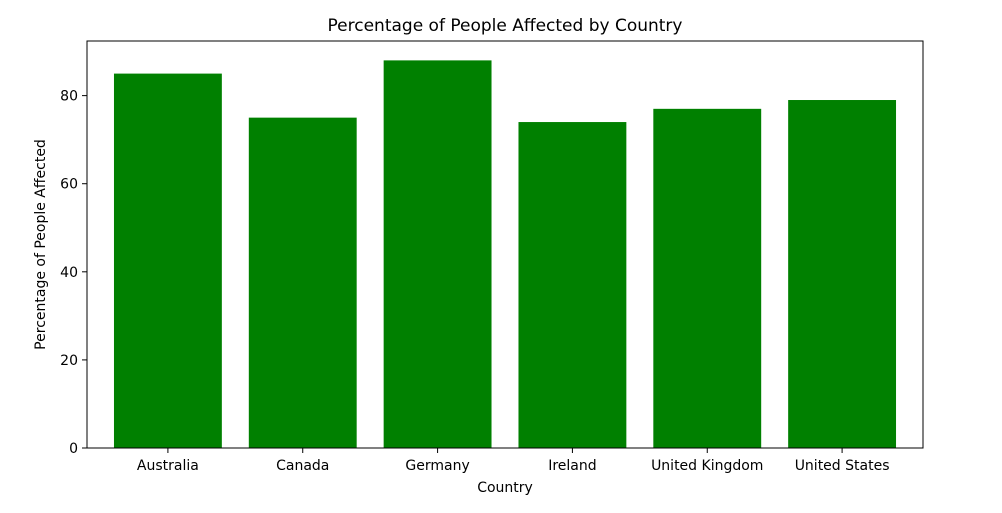  Describe the element at coordinates (73, 449) in the screenshot. I see `y-tick-label: 0` at that location.